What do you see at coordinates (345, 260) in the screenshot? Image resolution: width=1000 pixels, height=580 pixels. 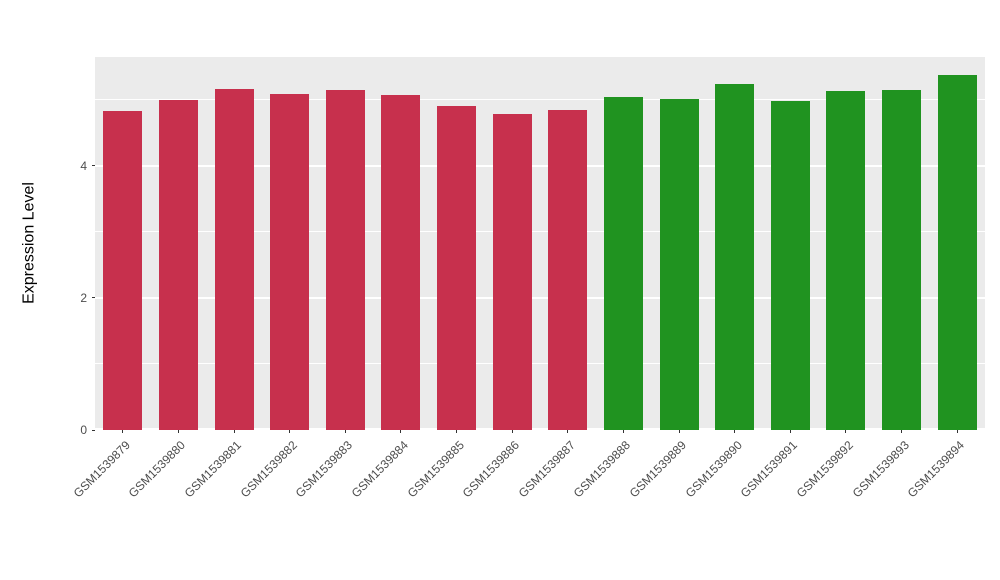 I see `bar-GSM1539883` at bounding box center [345, 260].